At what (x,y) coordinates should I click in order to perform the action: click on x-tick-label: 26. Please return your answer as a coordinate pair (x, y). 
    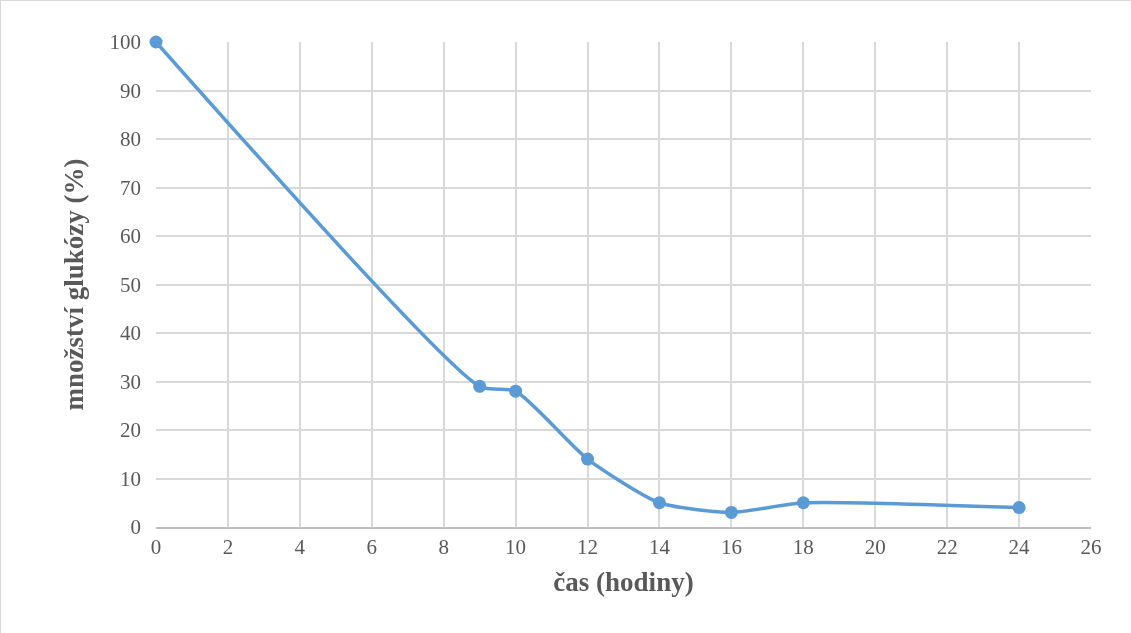
    Looking at the image, I should click on (1091, 546).